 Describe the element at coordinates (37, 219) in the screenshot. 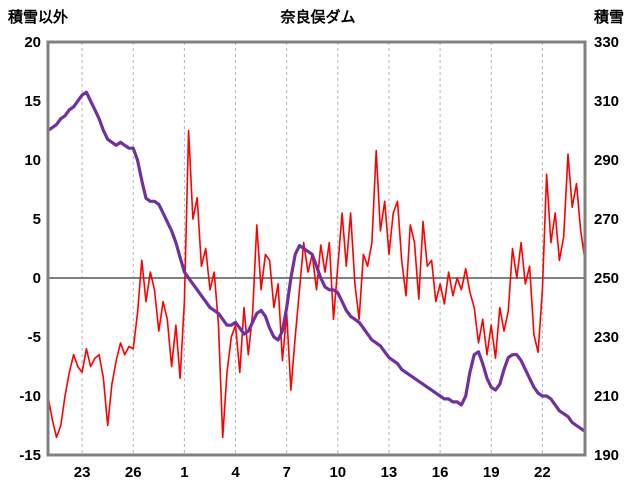

I see `left-axis-tick-label: 5` at that location.